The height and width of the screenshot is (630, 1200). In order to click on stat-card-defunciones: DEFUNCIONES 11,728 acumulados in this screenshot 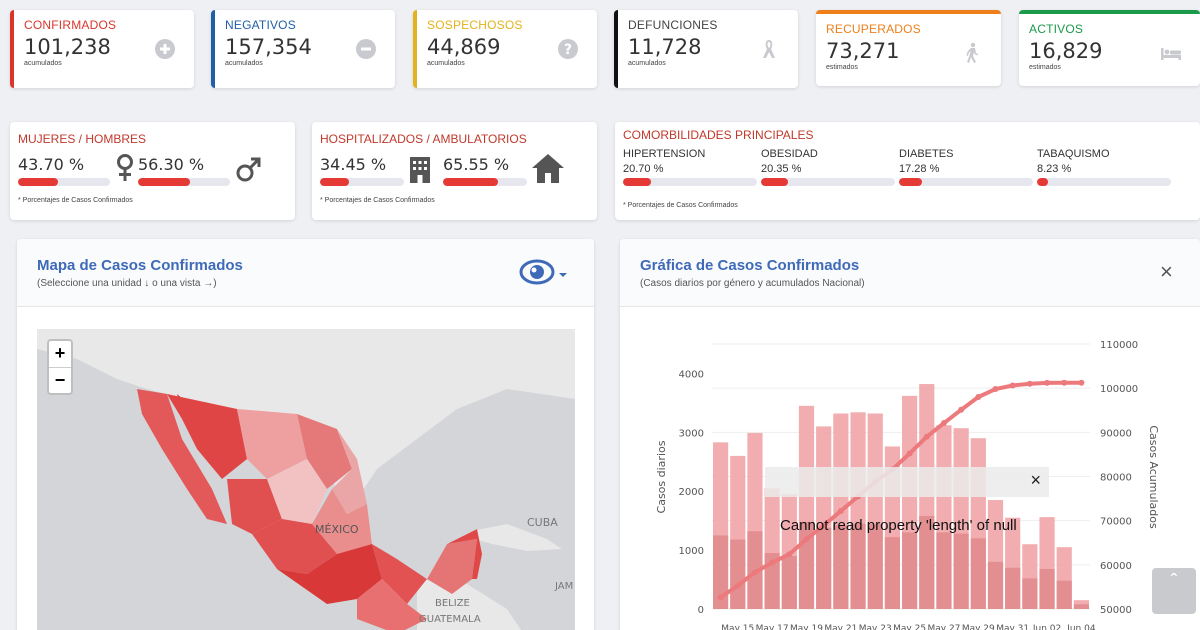, I will do `click(706, 49)`.